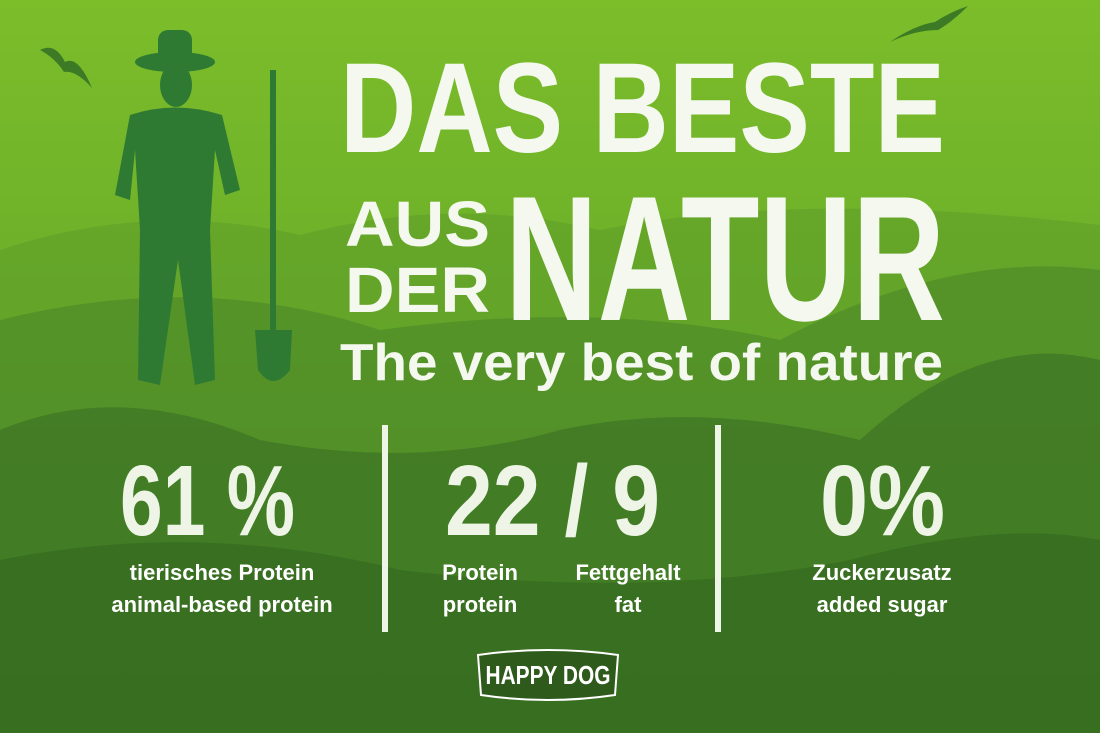  Describe the element at coordinates (203, 207) in the screenshot. I see `farmer-figure` at that location.